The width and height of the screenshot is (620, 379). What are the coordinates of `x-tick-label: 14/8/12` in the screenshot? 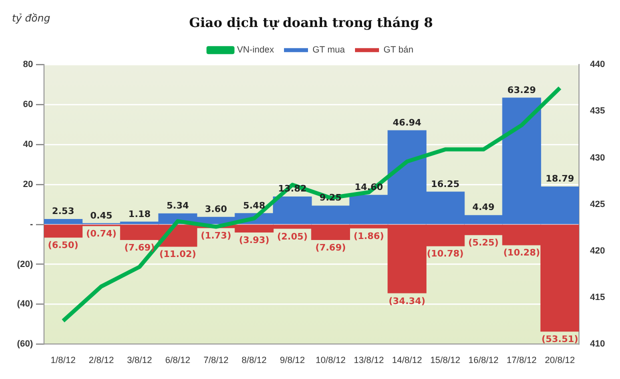 It's located at (407, 360).